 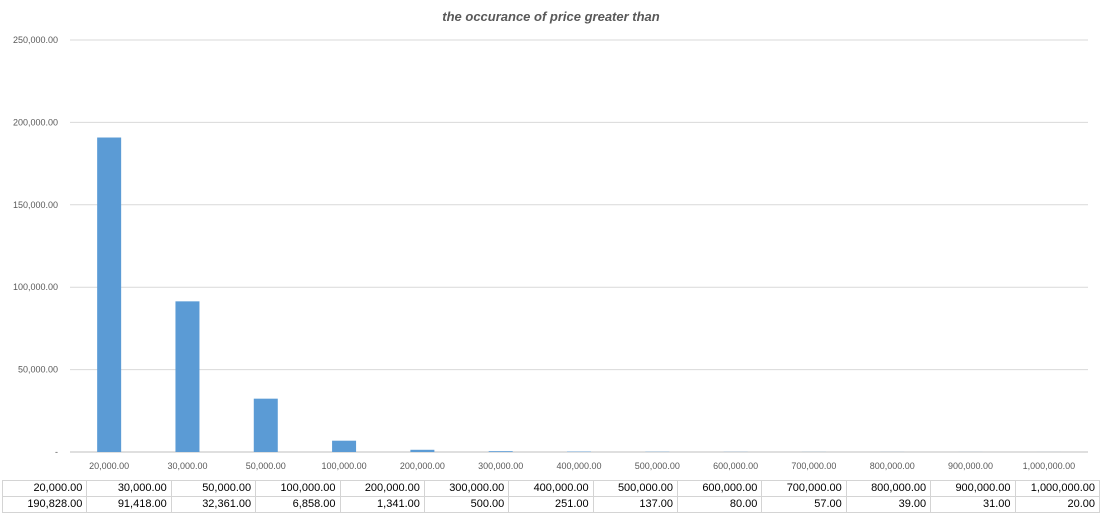 What do you see at coordinates (578, 466) in the screenshot?
I see `x-tick-label: 400,000.00` at bounding box center [578, 466].